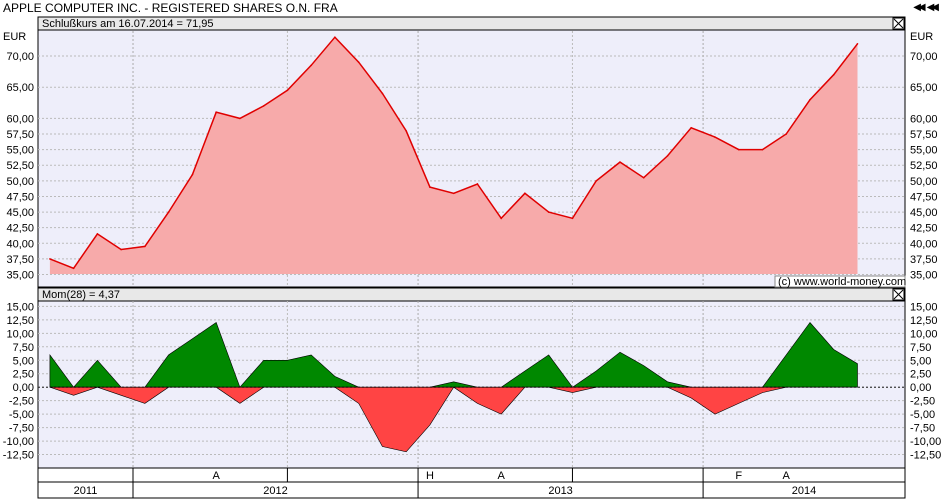  What do you see at coordinates (471, 475) in the screenshot?
I see `month-axis` at bounding box center [471, 475].